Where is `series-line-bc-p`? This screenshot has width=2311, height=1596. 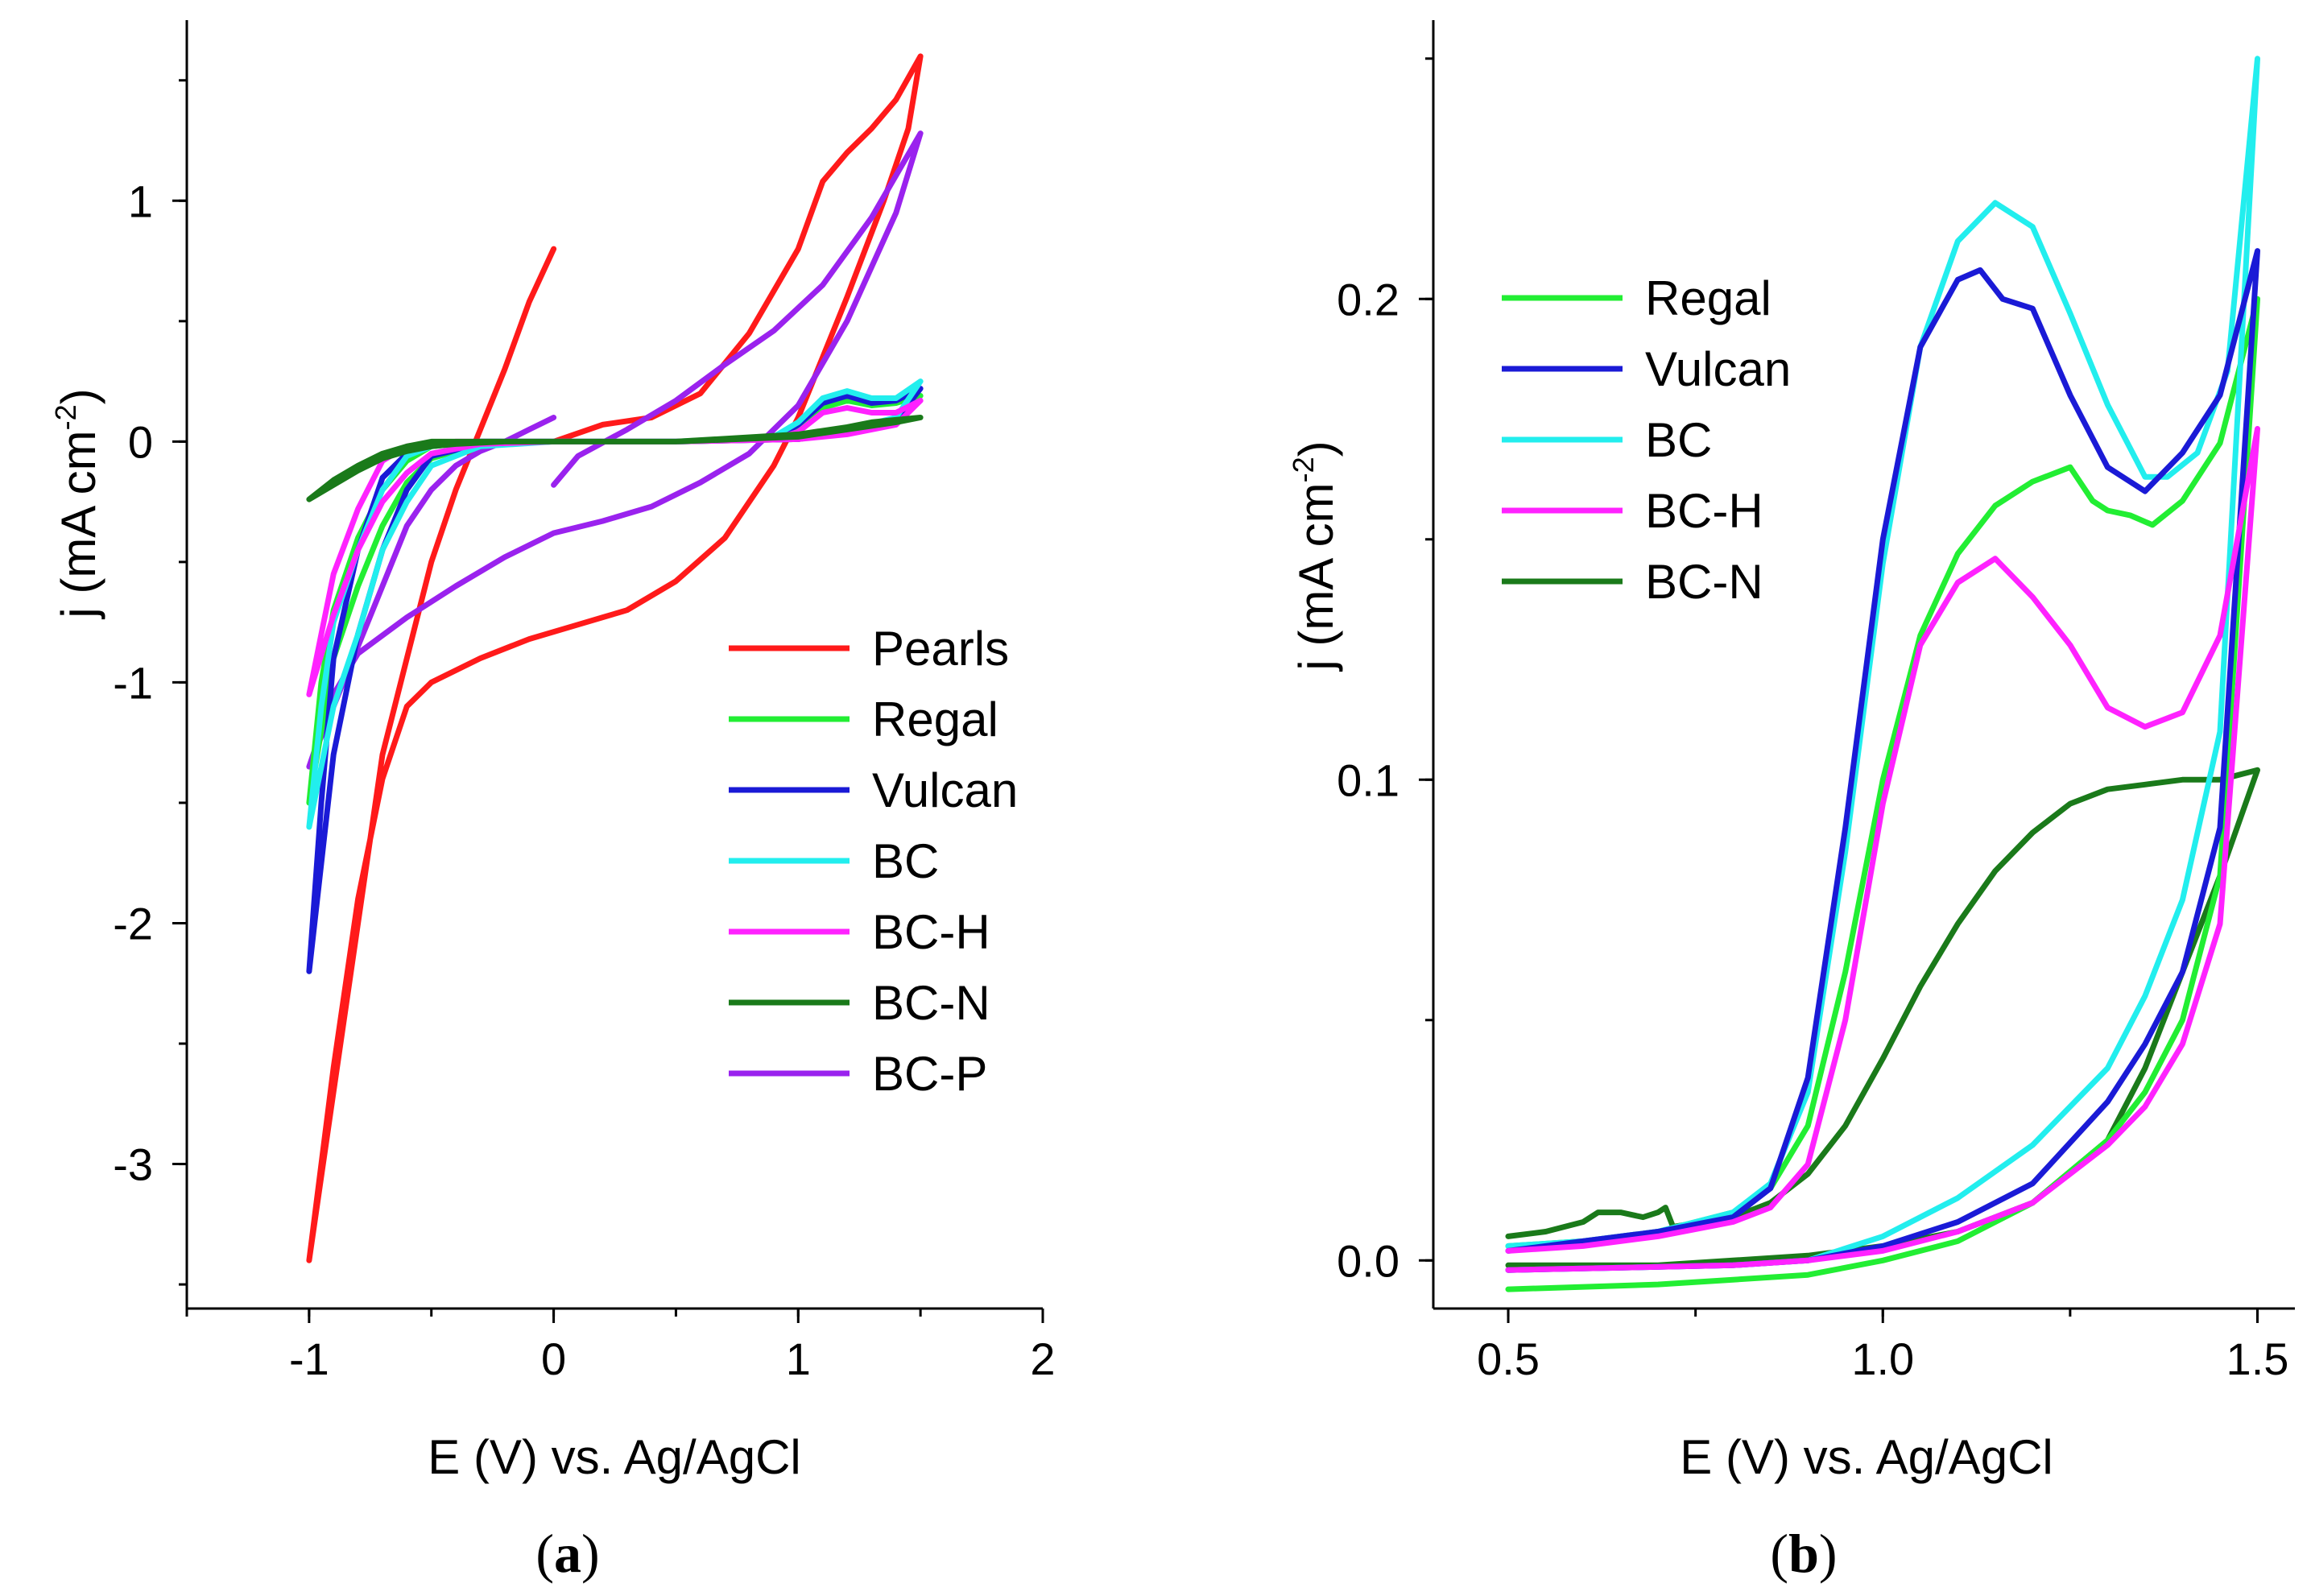 series-line-bc-p is located at coordinates (615, 450).